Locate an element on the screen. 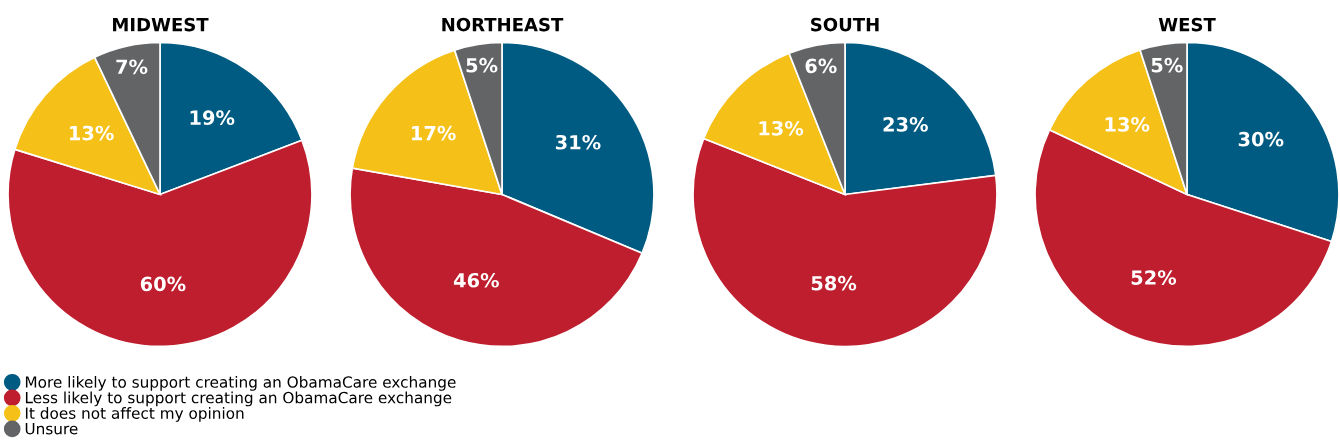 This screenshot has width=1340, height=442. chart-title: SOUTH is located at coordinates (845, 24).